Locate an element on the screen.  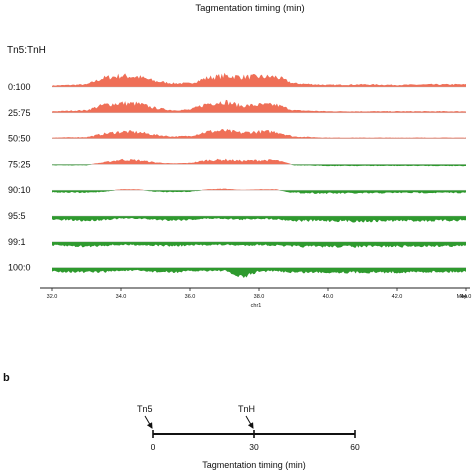
genomic-tick-label: 44.0 is located at coordinates (466, 297).